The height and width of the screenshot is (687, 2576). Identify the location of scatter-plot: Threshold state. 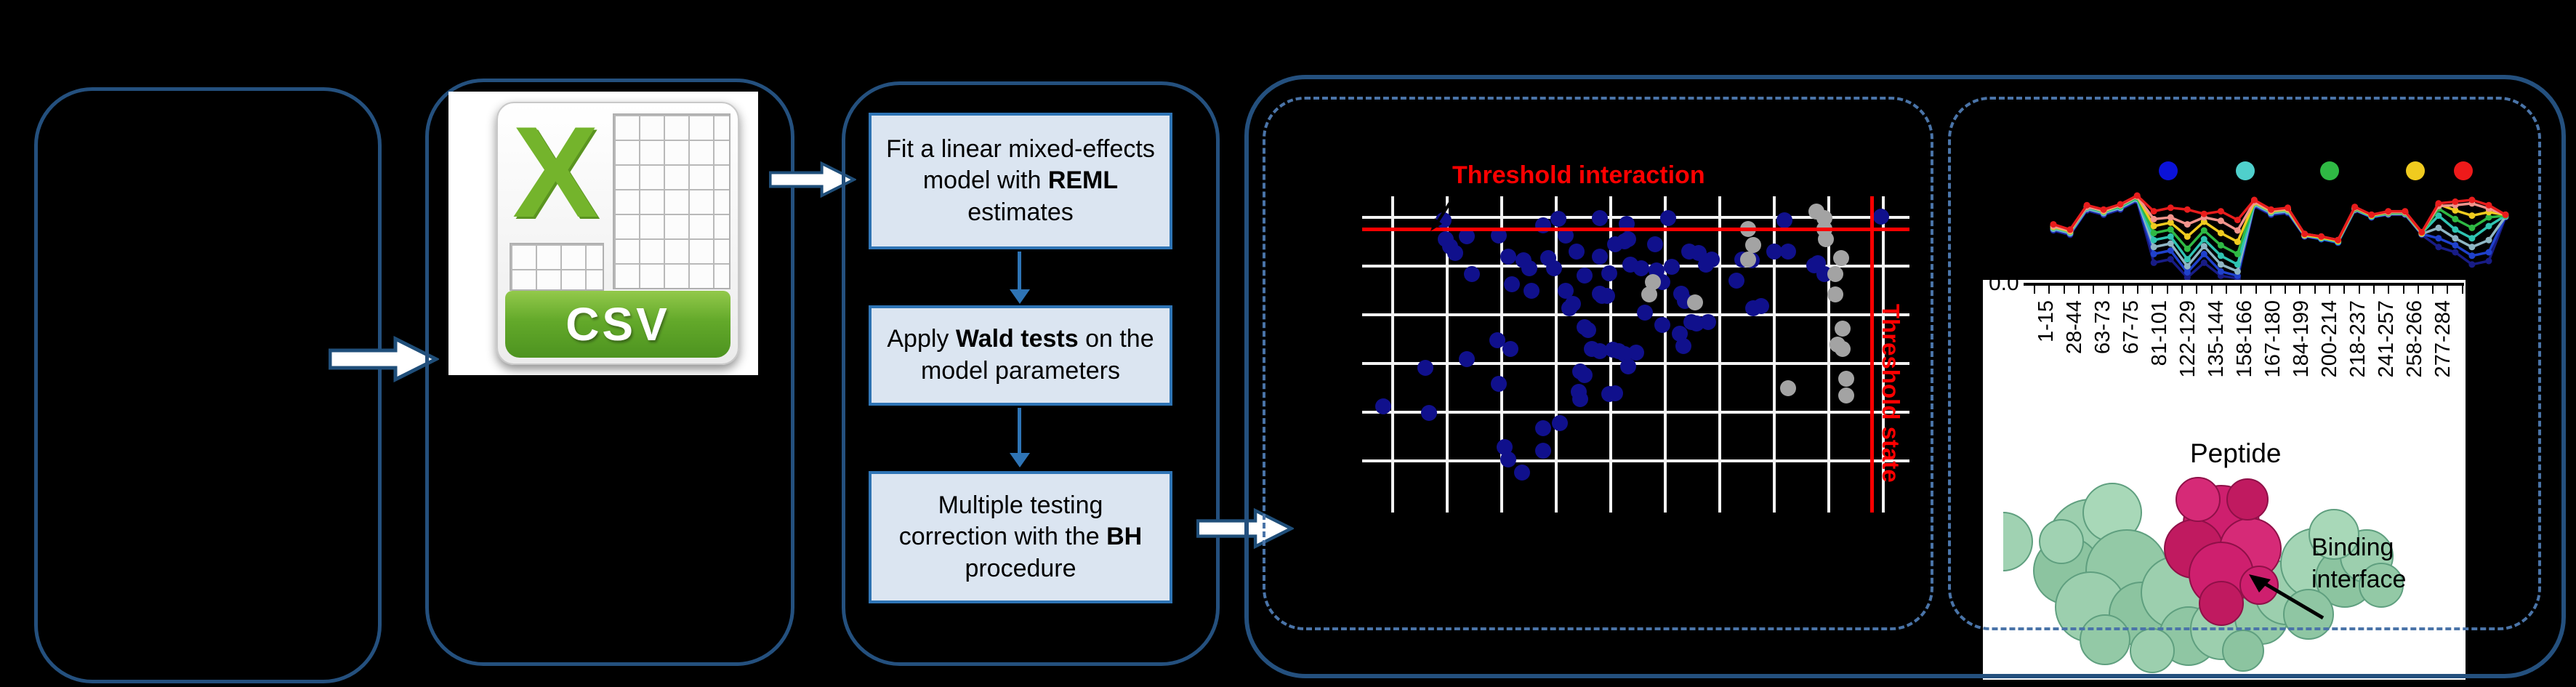
(1635, 354).